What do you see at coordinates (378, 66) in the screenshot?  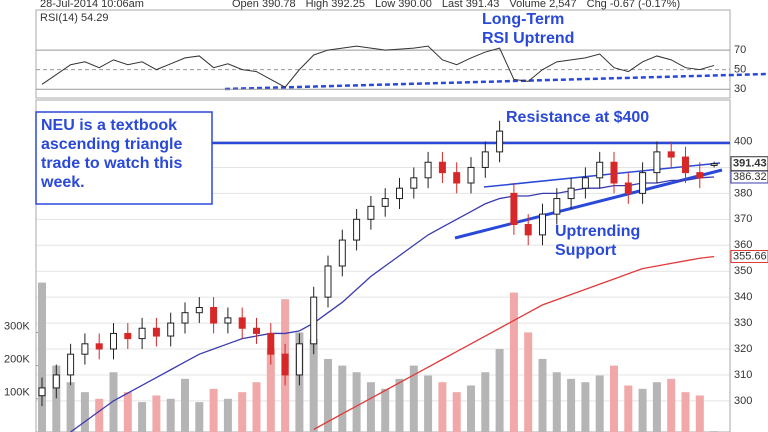 I see `rsi-line` at bounding box center [378, 66].